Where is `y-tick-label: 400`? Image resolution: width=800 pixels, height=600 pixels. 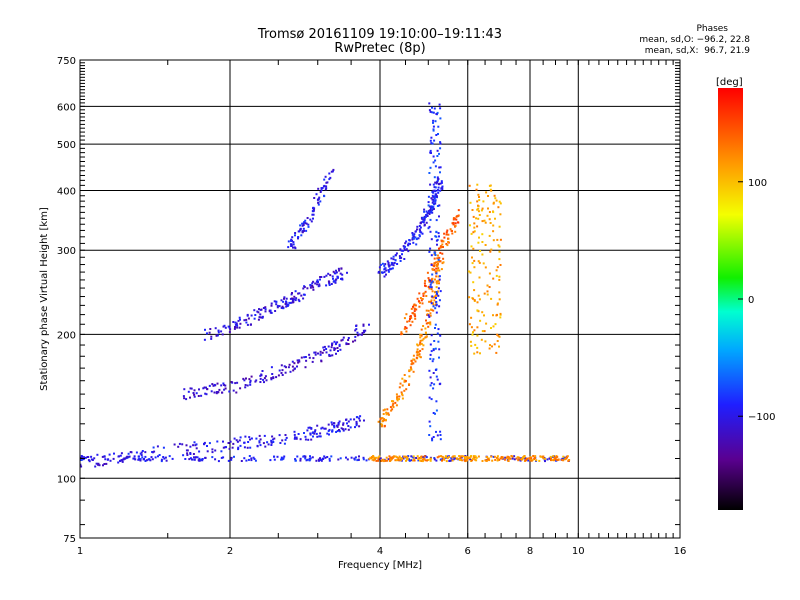
y-tick-label: 400 is located at coordinates (66, 191).